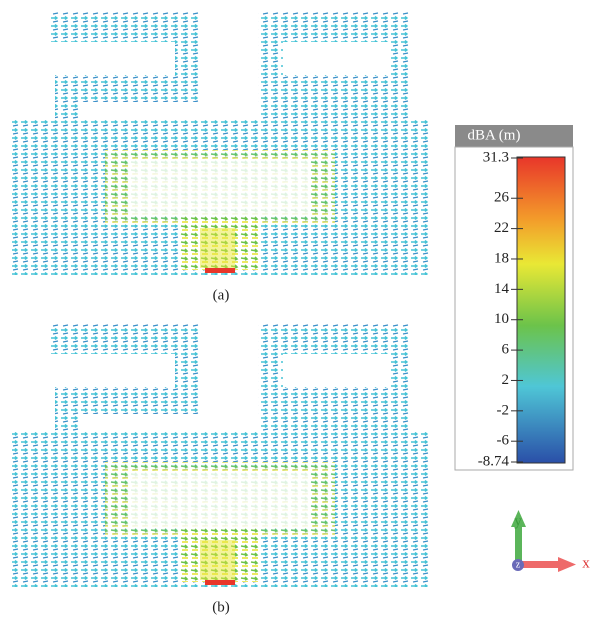 Image resolution: width=592 pixels, height=634 pixels. What do you see at coordinates (502, 289) in the screenshot?
I see `tick-label: 14` at bounding box center [502, 289].